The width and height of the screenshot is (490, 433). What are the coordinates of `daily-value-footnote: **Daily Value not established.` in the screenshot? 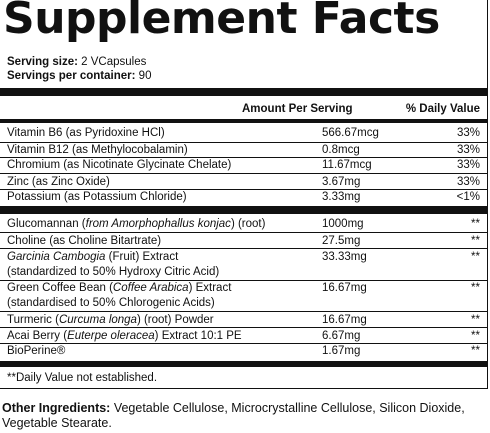 It's located at (82, 378).